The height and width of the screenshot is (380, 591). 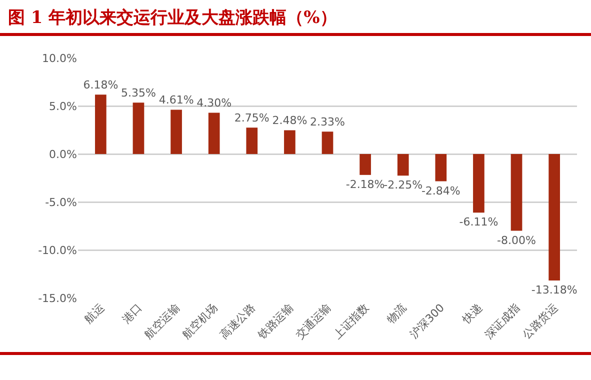 What do you see at coordinates (94, 313) in the screenshot?
I see `x-tick-label: 航运` at bounding box center [94, 313].